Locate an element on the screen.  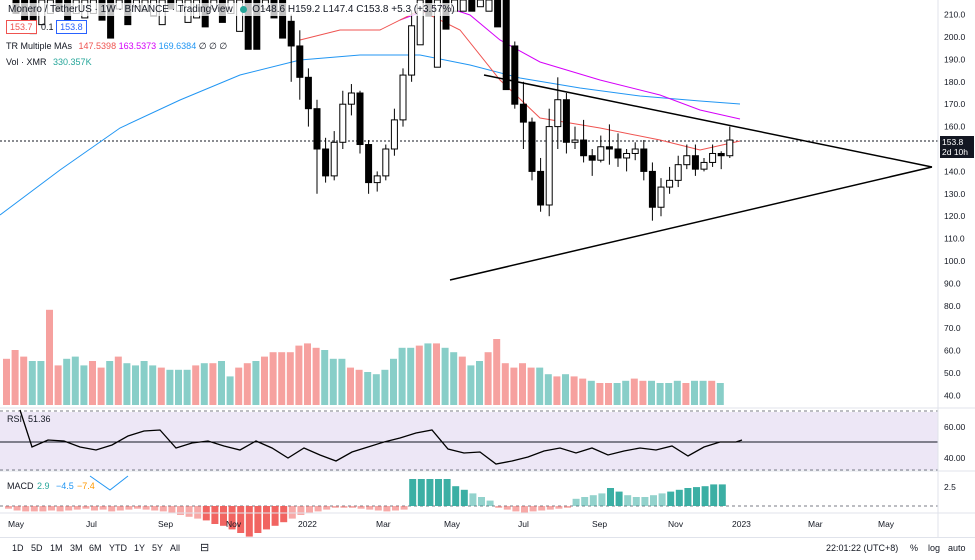
price-tick-label: 190.0 is located at coordinates (955, 59).